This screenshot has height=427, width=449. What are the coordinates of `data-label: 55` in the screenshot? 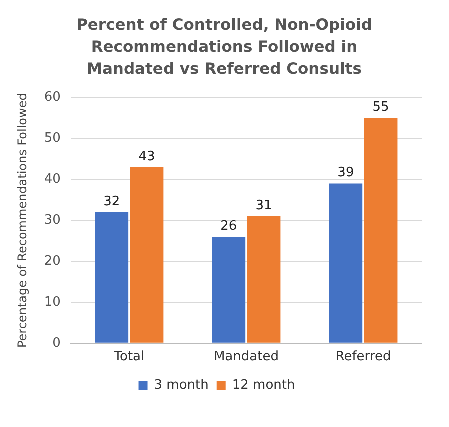 It's located at (381, 108).